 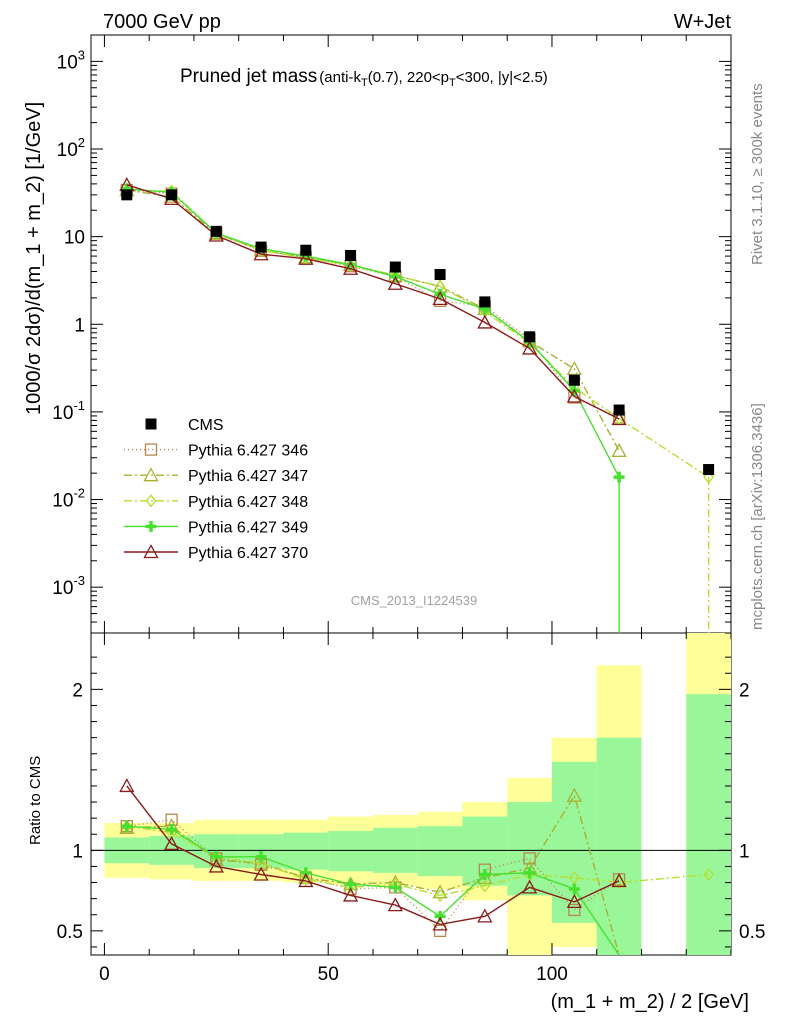 What do you see at coordinates (703, 22) in the screenshot?
I see `process-label: W+Jet` at bounding box center [703, 22].